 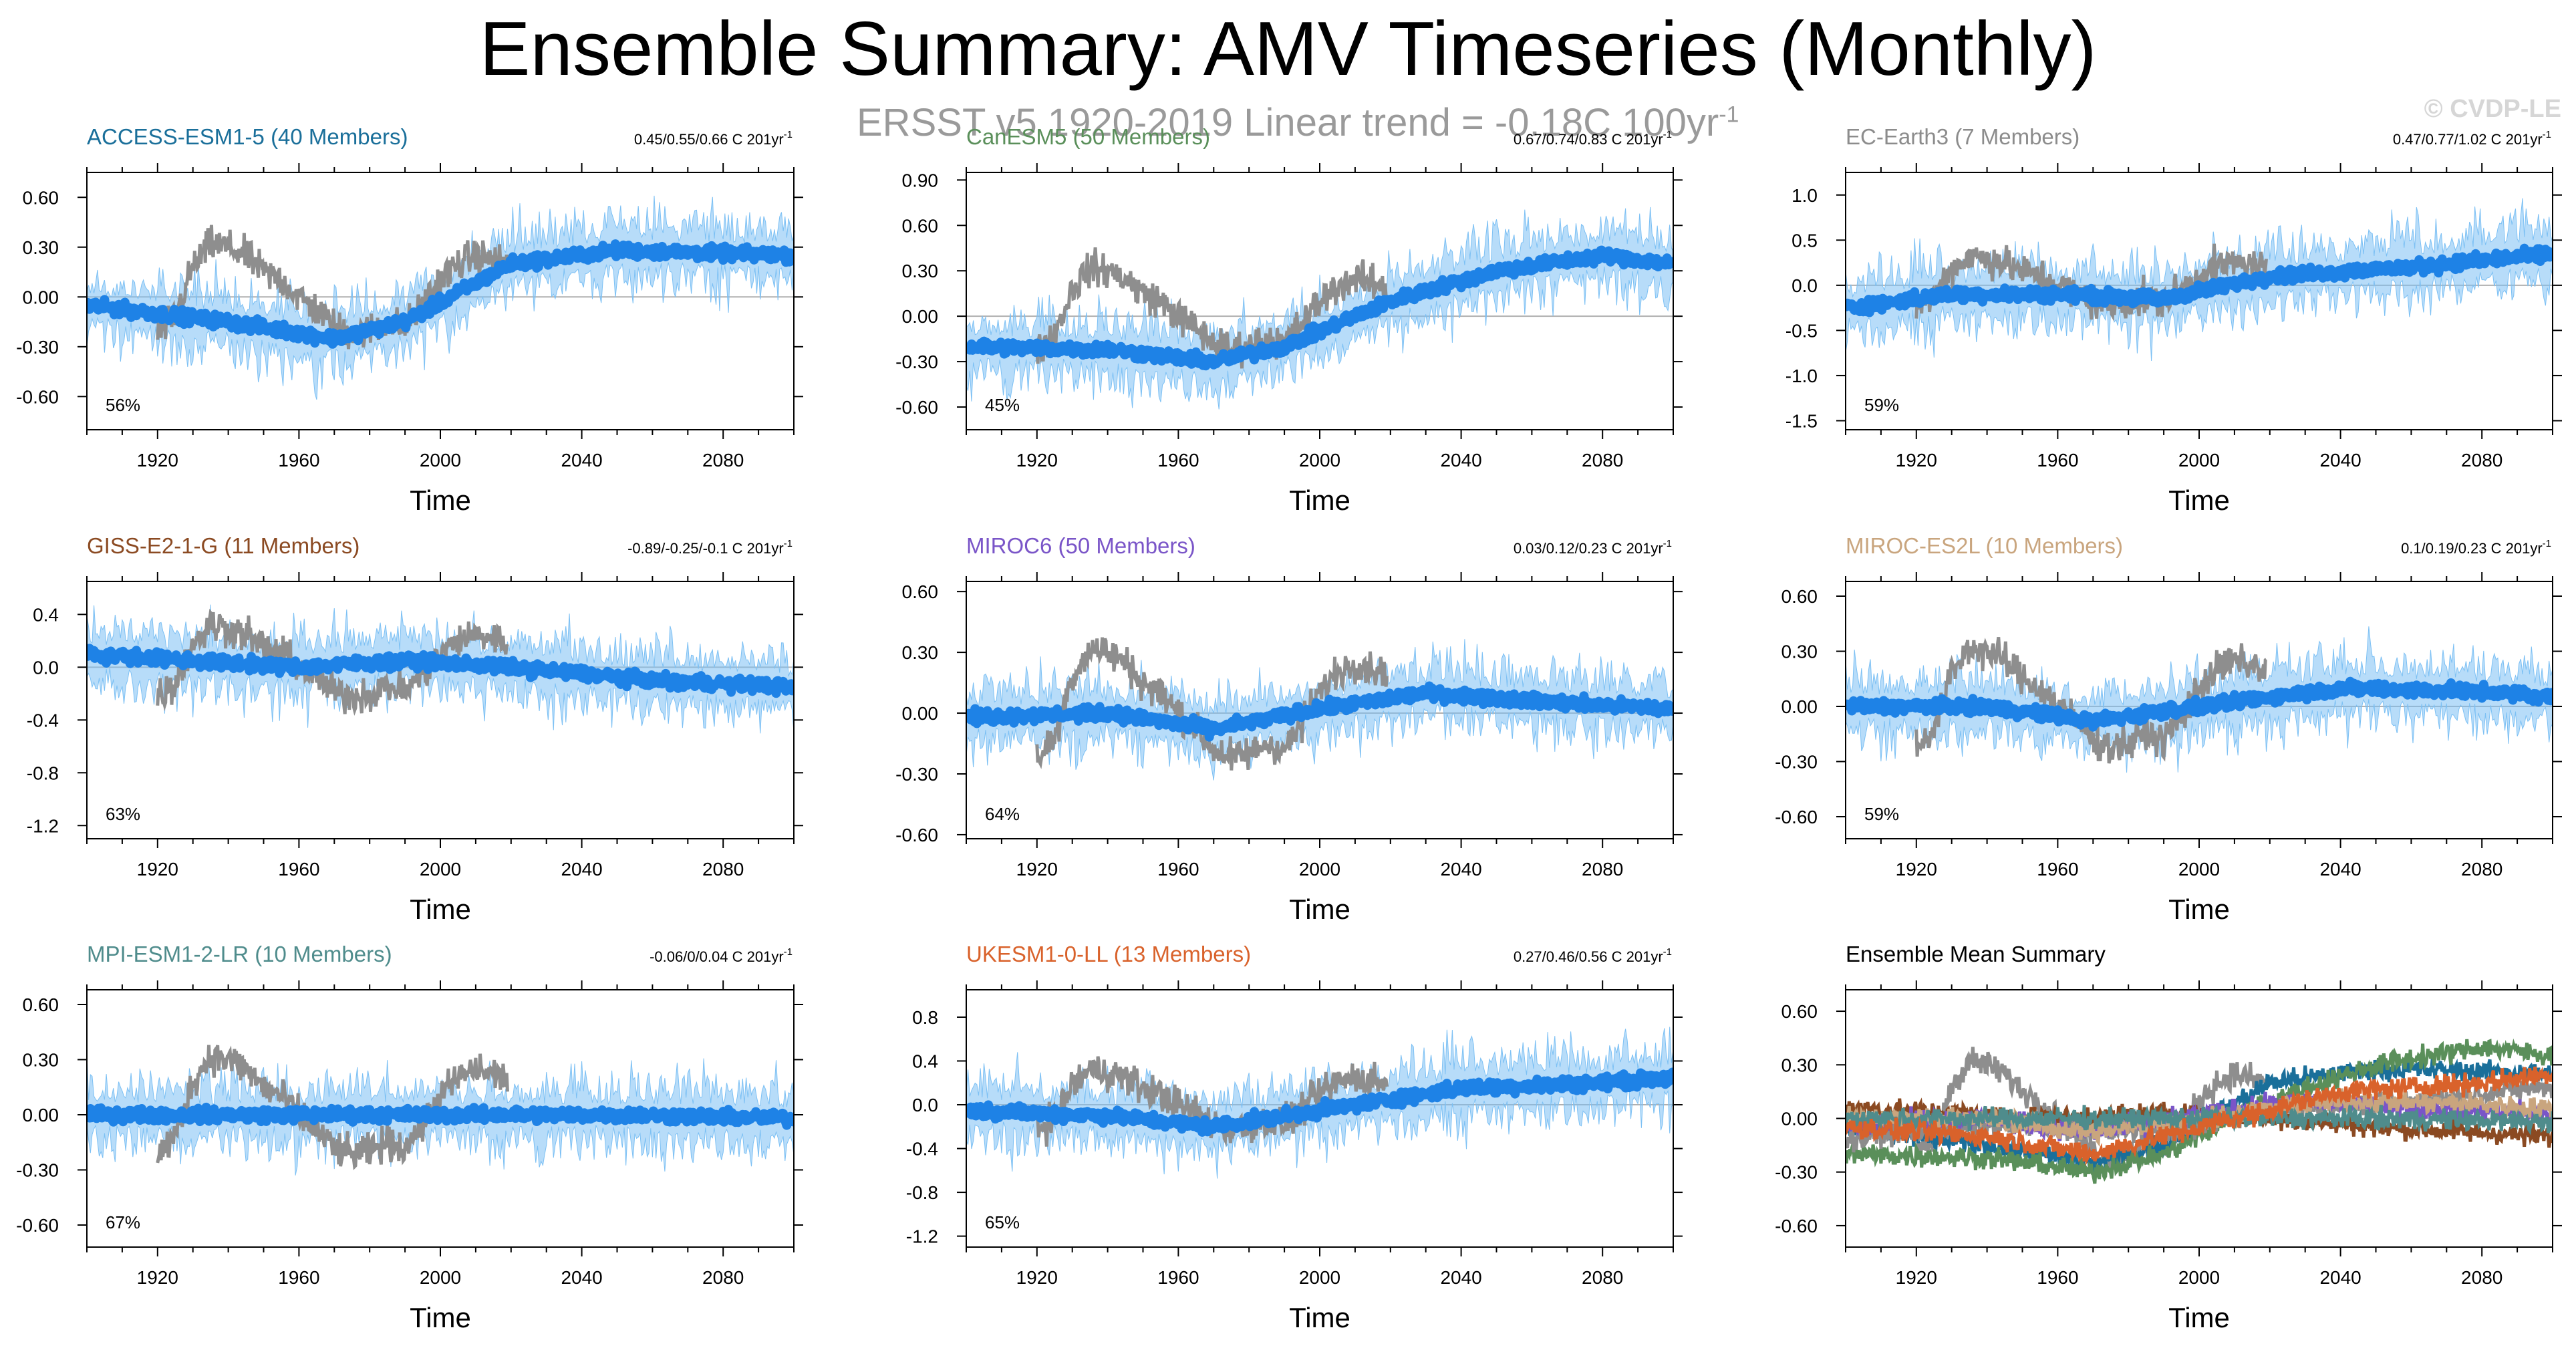 I want to click on y-tick-label: -0.5, so click(x=1801, y=330).